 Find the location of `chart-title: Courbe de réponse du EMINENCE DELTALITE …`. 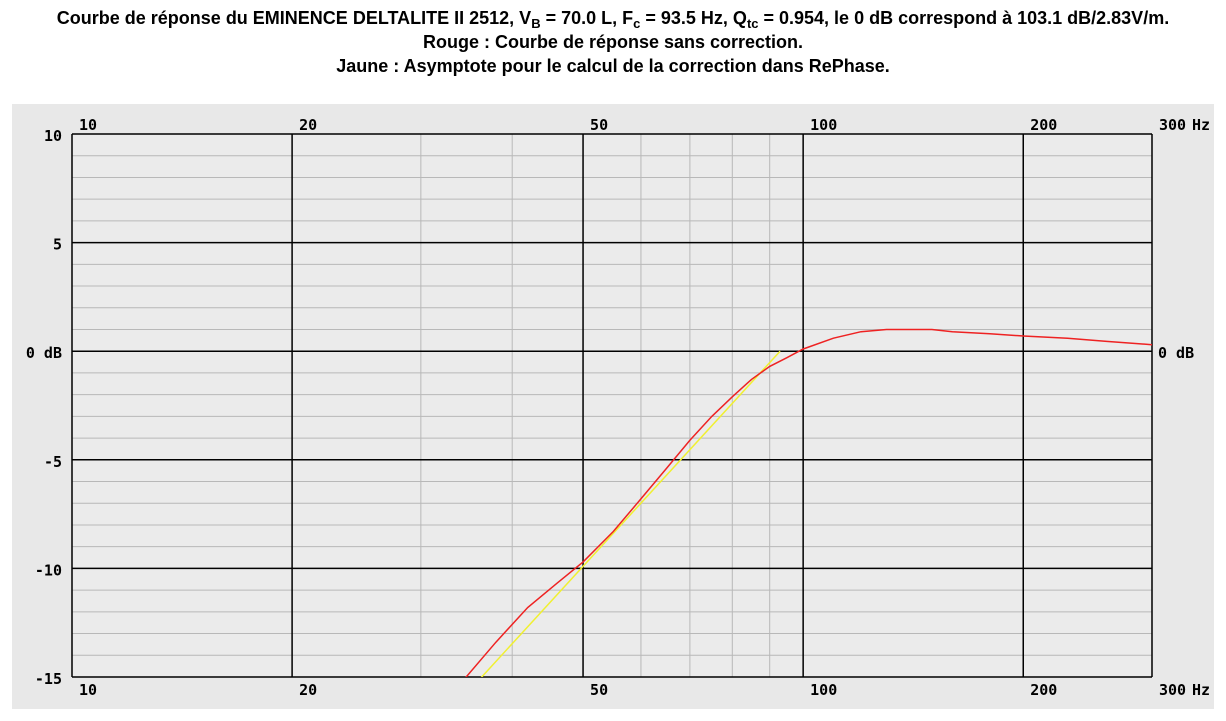

chart-title: Courbe de réponse du EMINENCE DELTALITE … is located at coordinates (613, 18).